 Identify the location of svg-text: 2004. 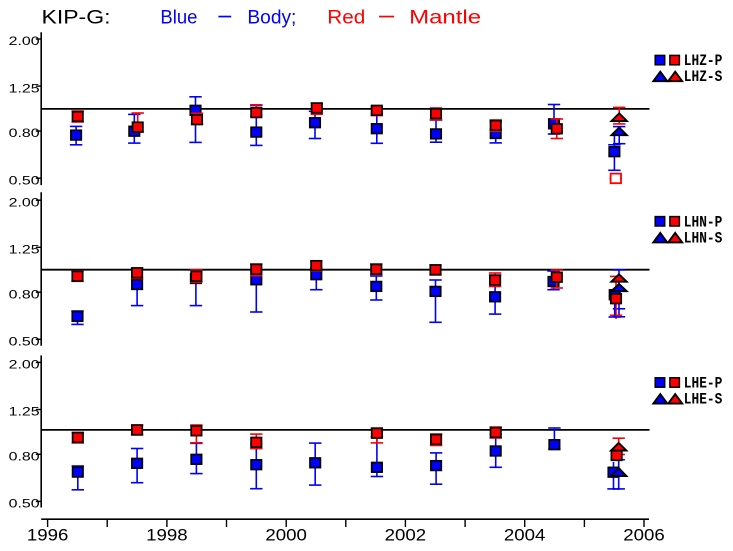
(525, 535).